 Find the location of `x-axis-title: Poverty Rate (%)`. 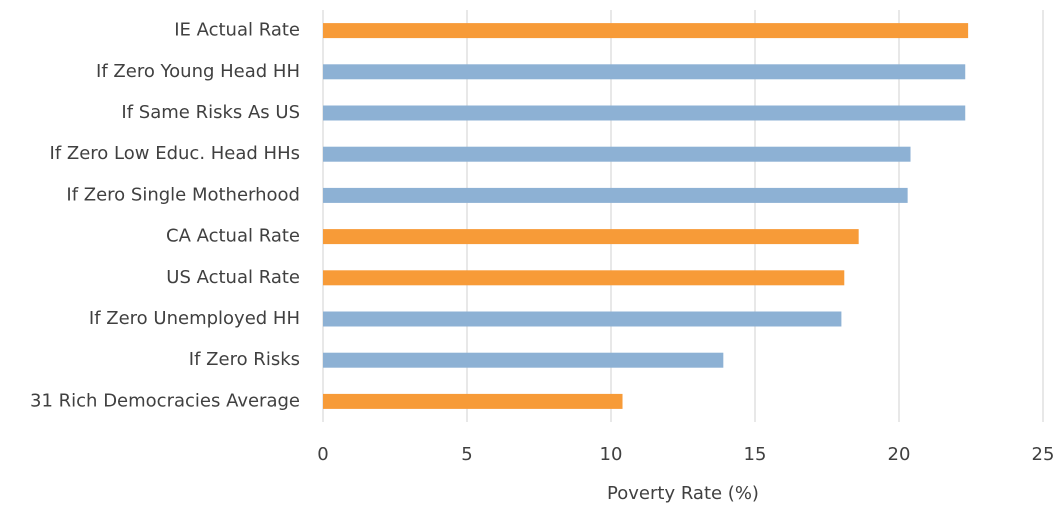

x-axis-title: Poverty Rate (%) is located at coordinates (683, 493).